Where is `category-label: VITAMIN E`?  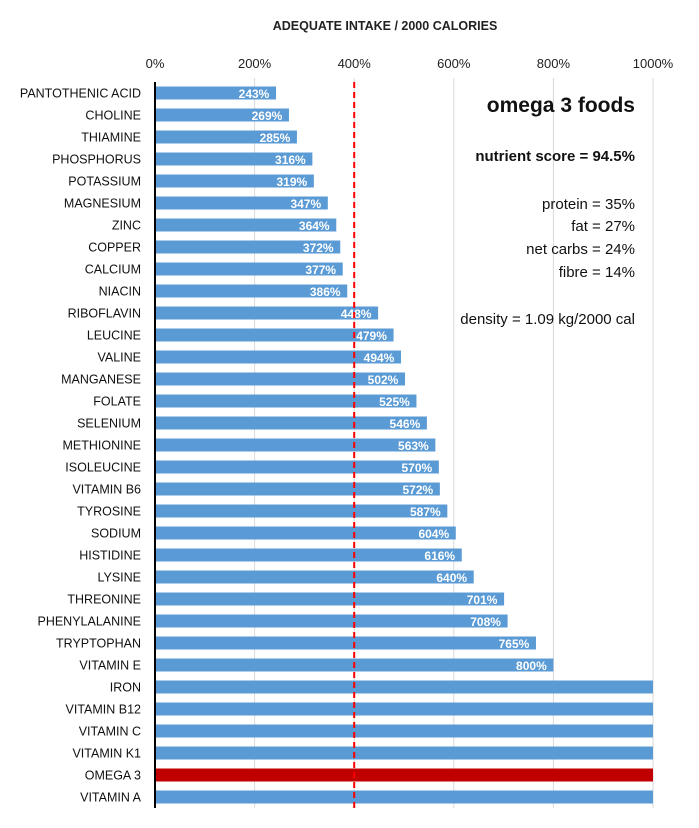 category-label: VITAMIN E is located at coordinates (110, 666).